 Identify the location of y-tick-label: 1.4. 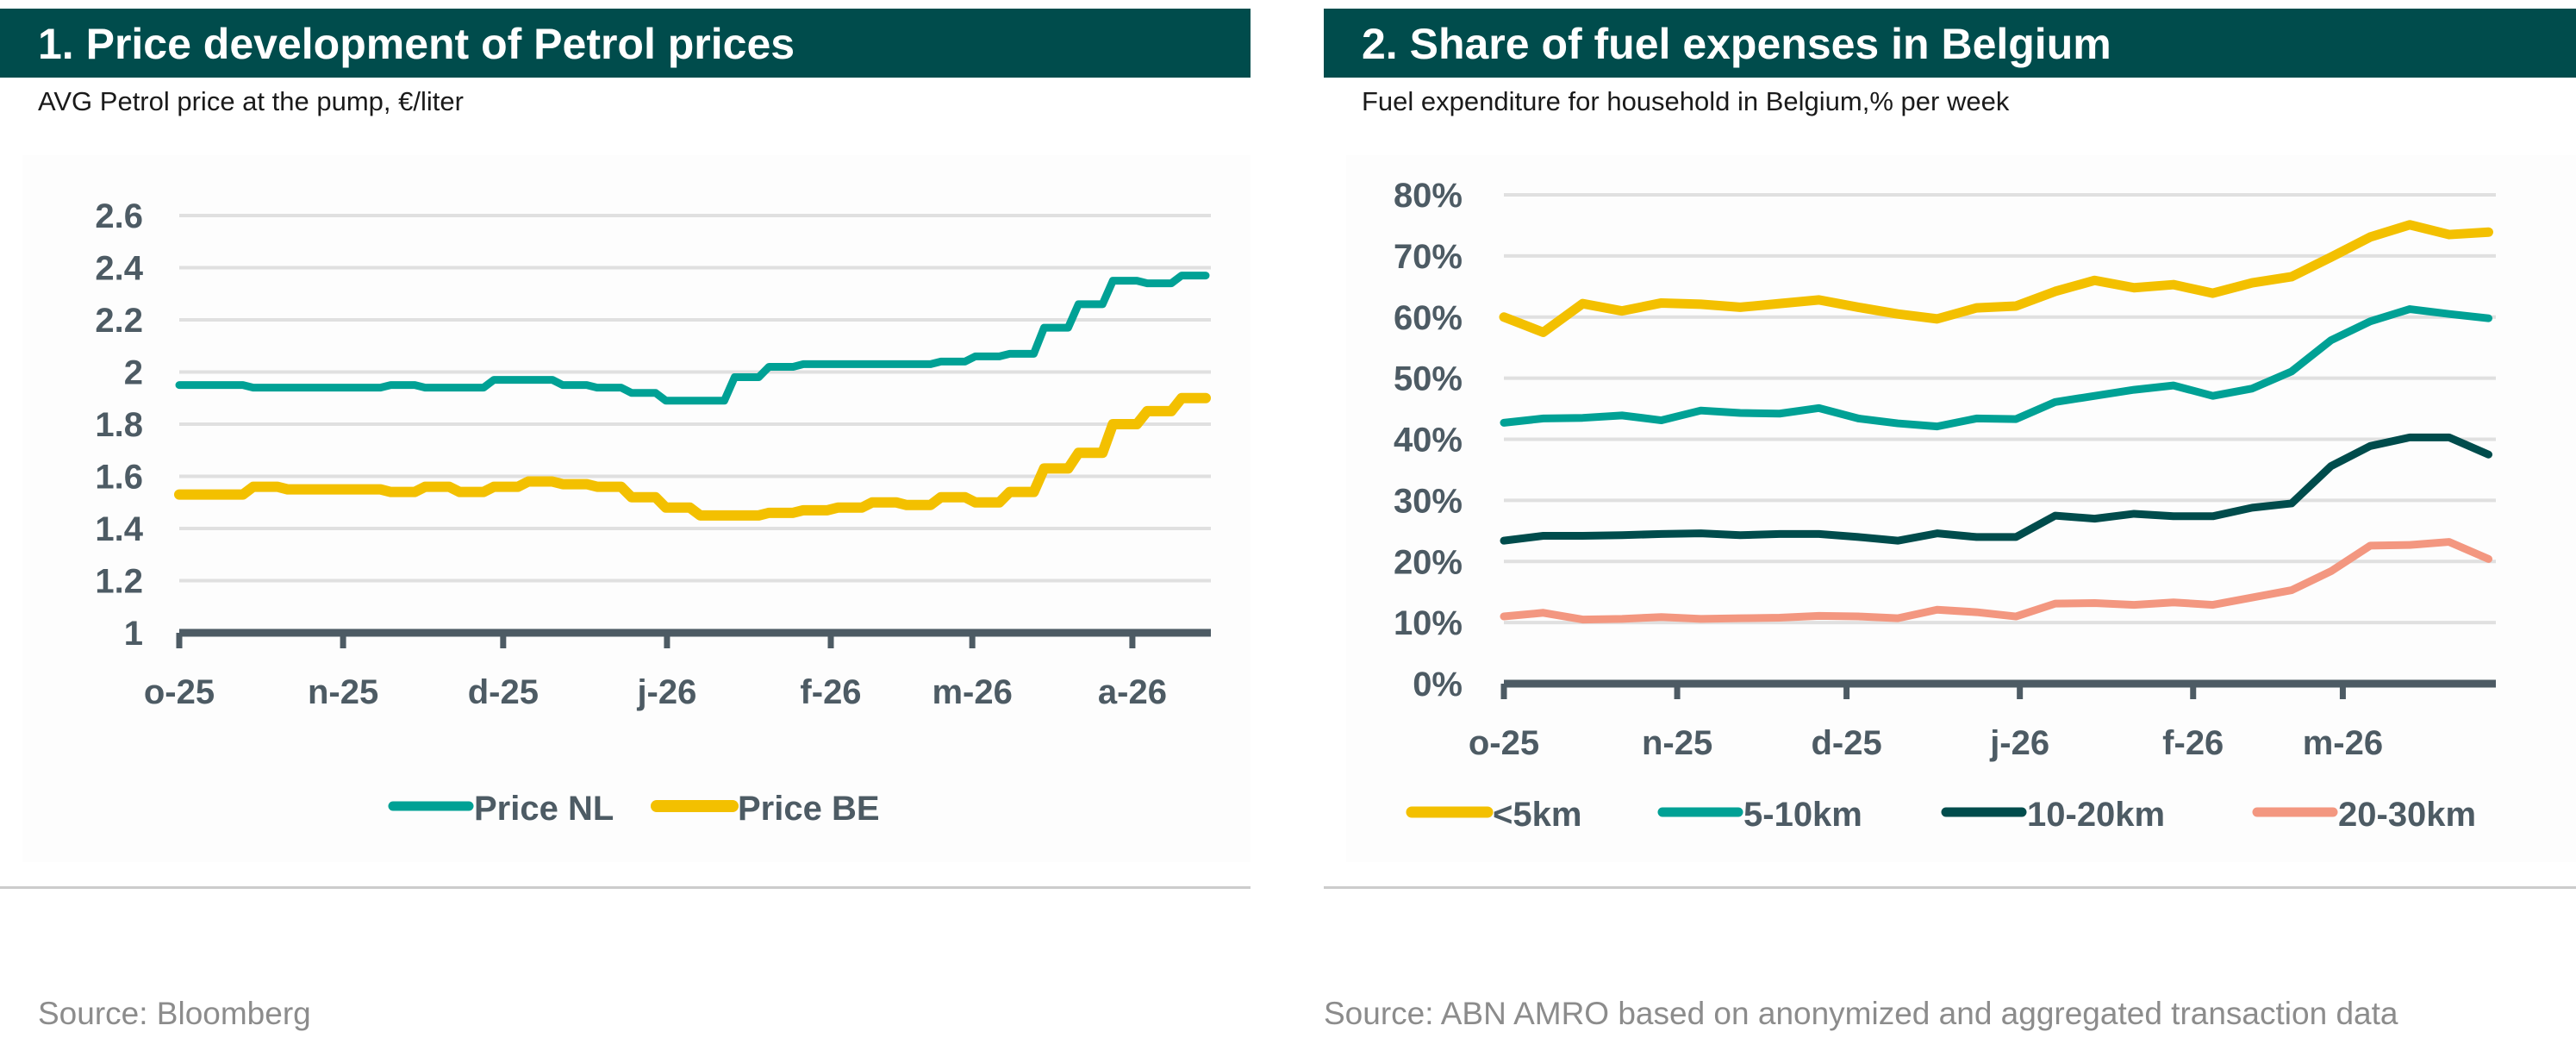
(119, 529).